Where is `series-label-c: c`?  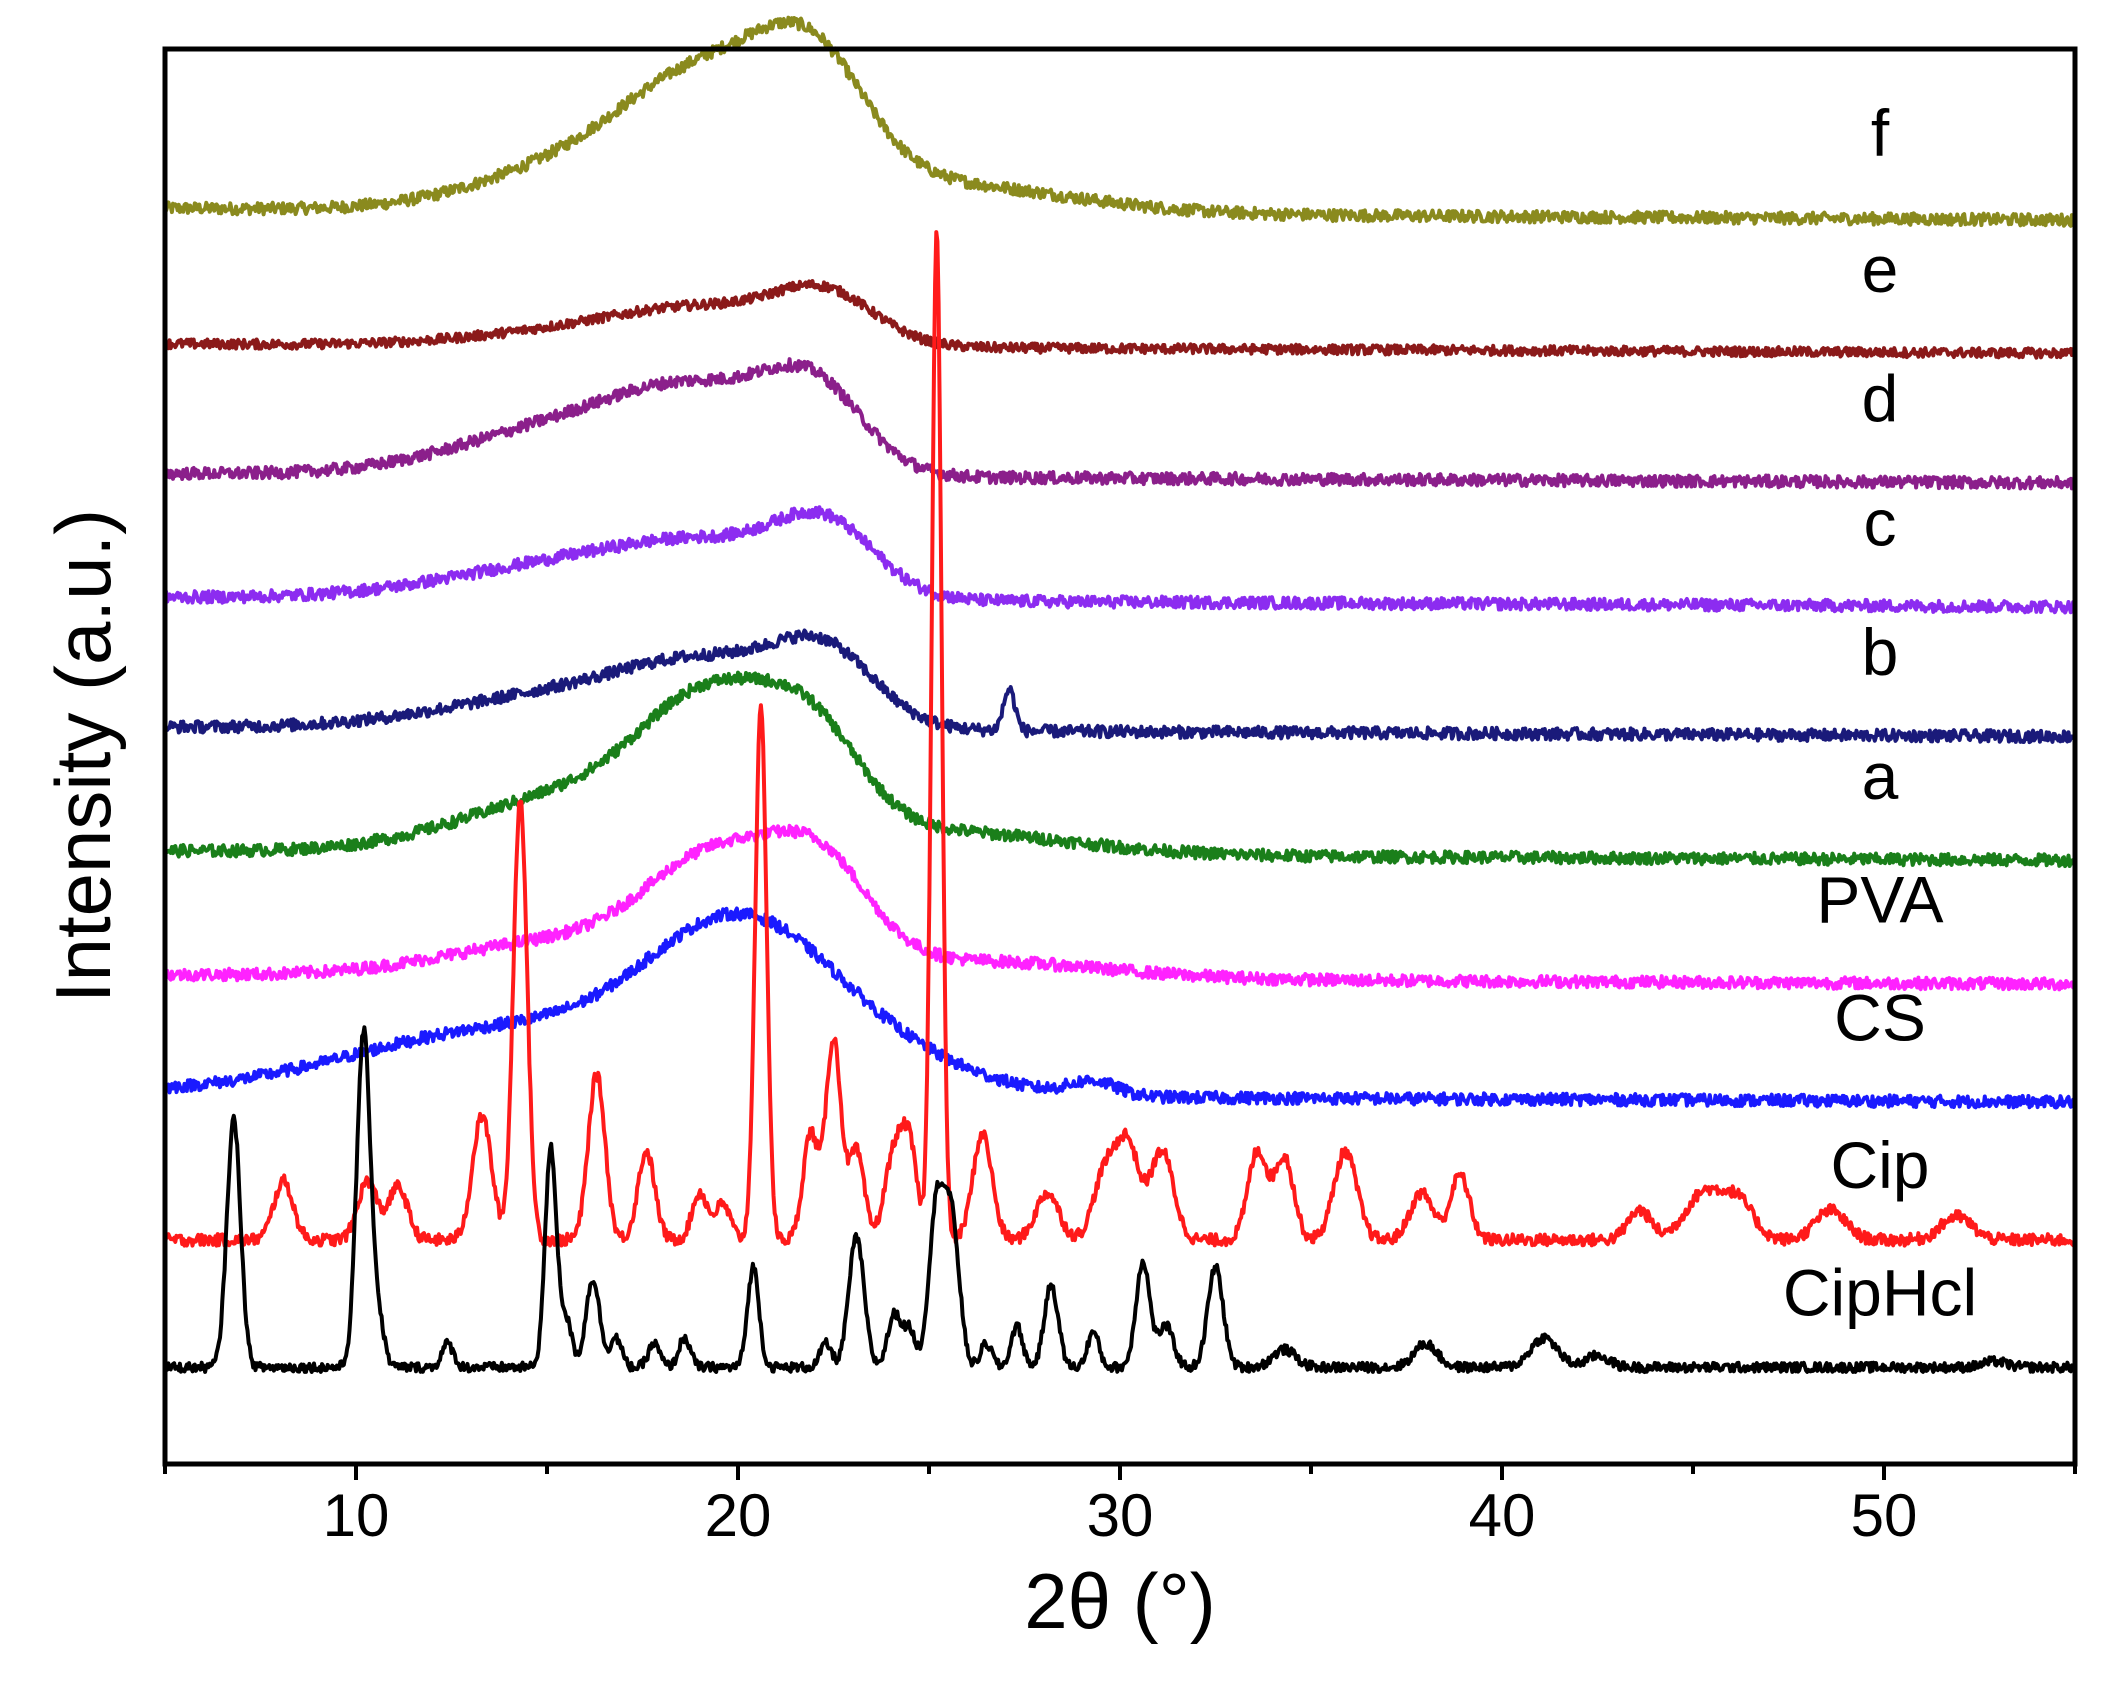
series-label-c: c is located at coordinates (1880, 522).